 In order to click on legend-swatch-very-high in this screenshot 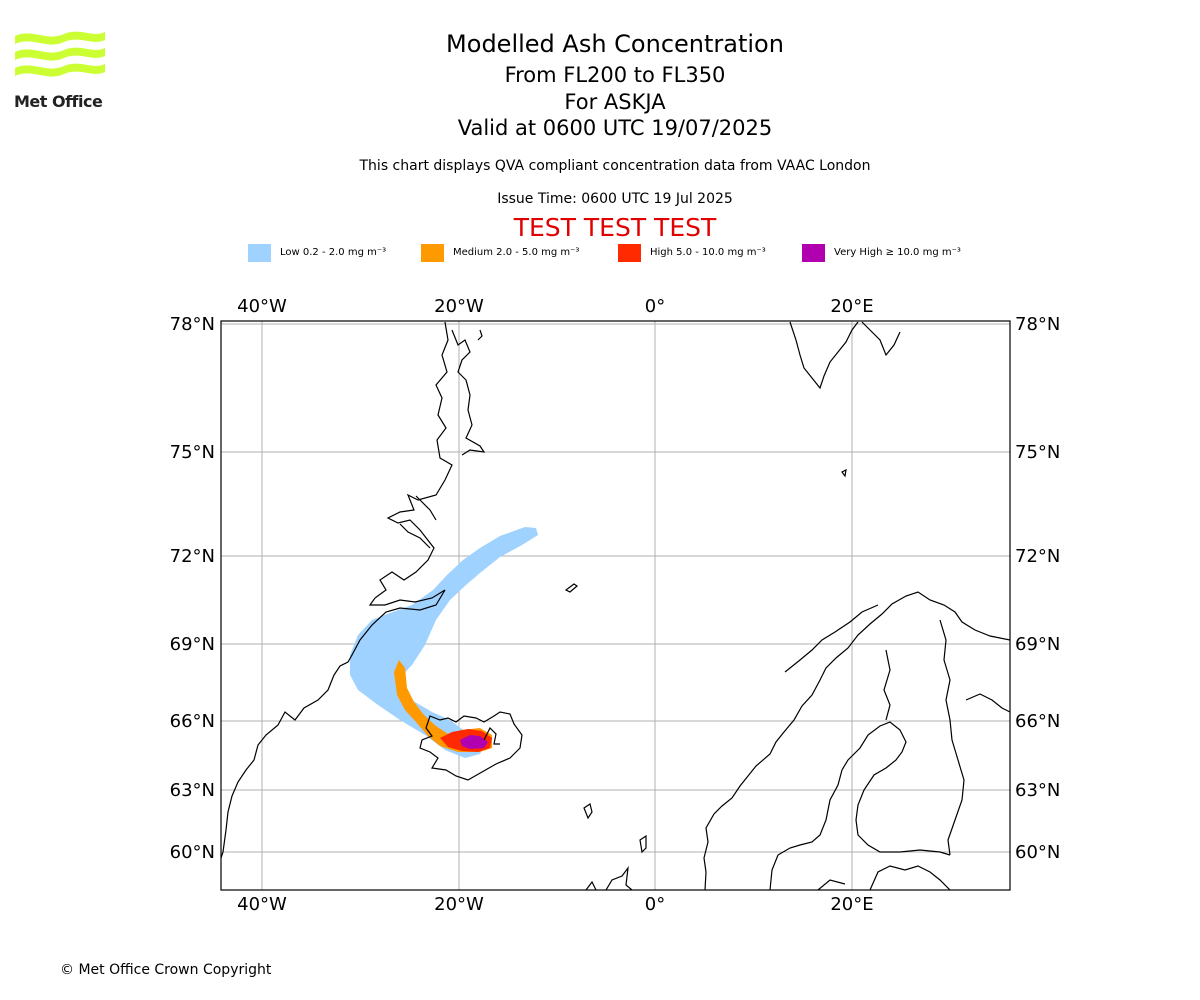, I will do `click(813, 253)`.